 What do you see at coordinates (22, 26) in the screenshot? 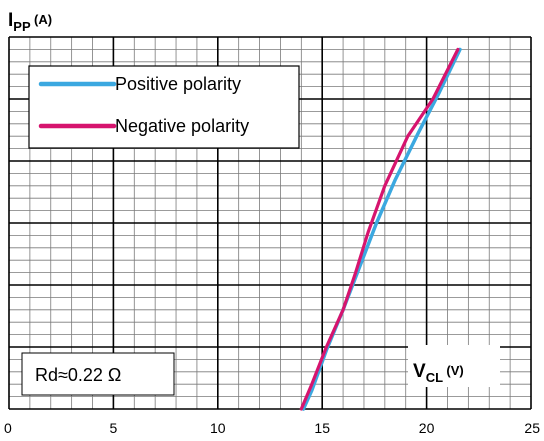
I see `y-axis-title-sub: PP` at bounding box center [22, 26].